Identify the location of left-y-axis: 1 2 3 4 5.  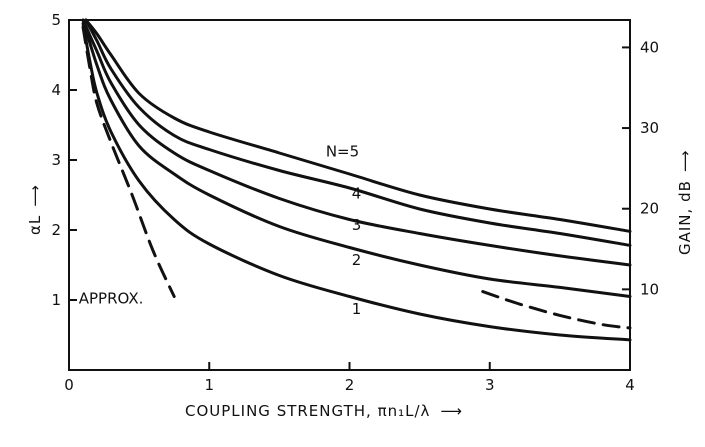
(64, 160).